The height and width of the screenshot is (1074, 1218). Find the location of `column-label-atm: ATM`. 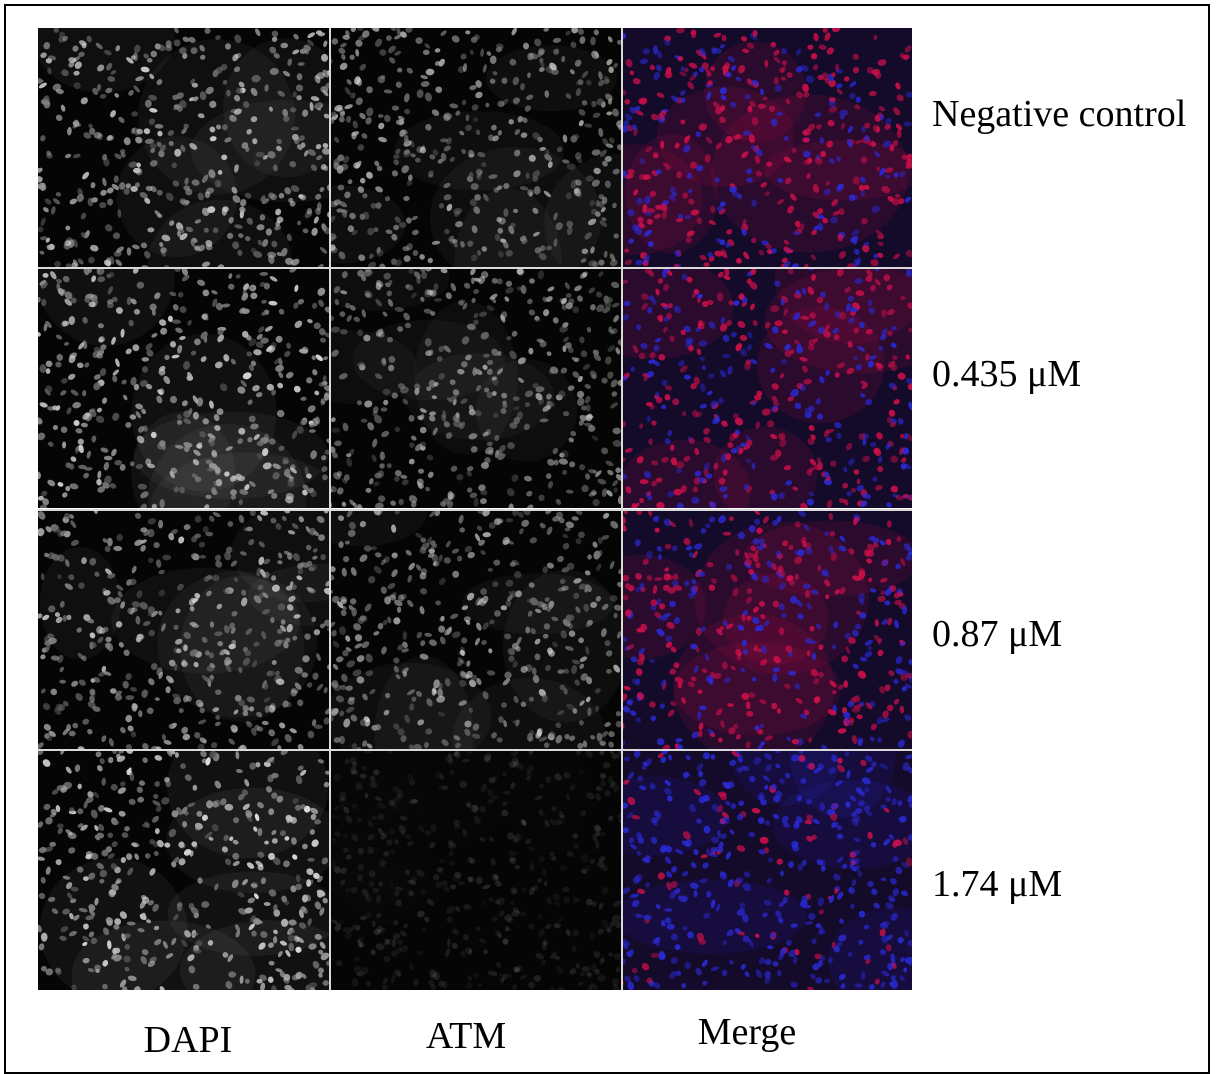

column-label-atm: ATM is located at coordinates (466, 1036).